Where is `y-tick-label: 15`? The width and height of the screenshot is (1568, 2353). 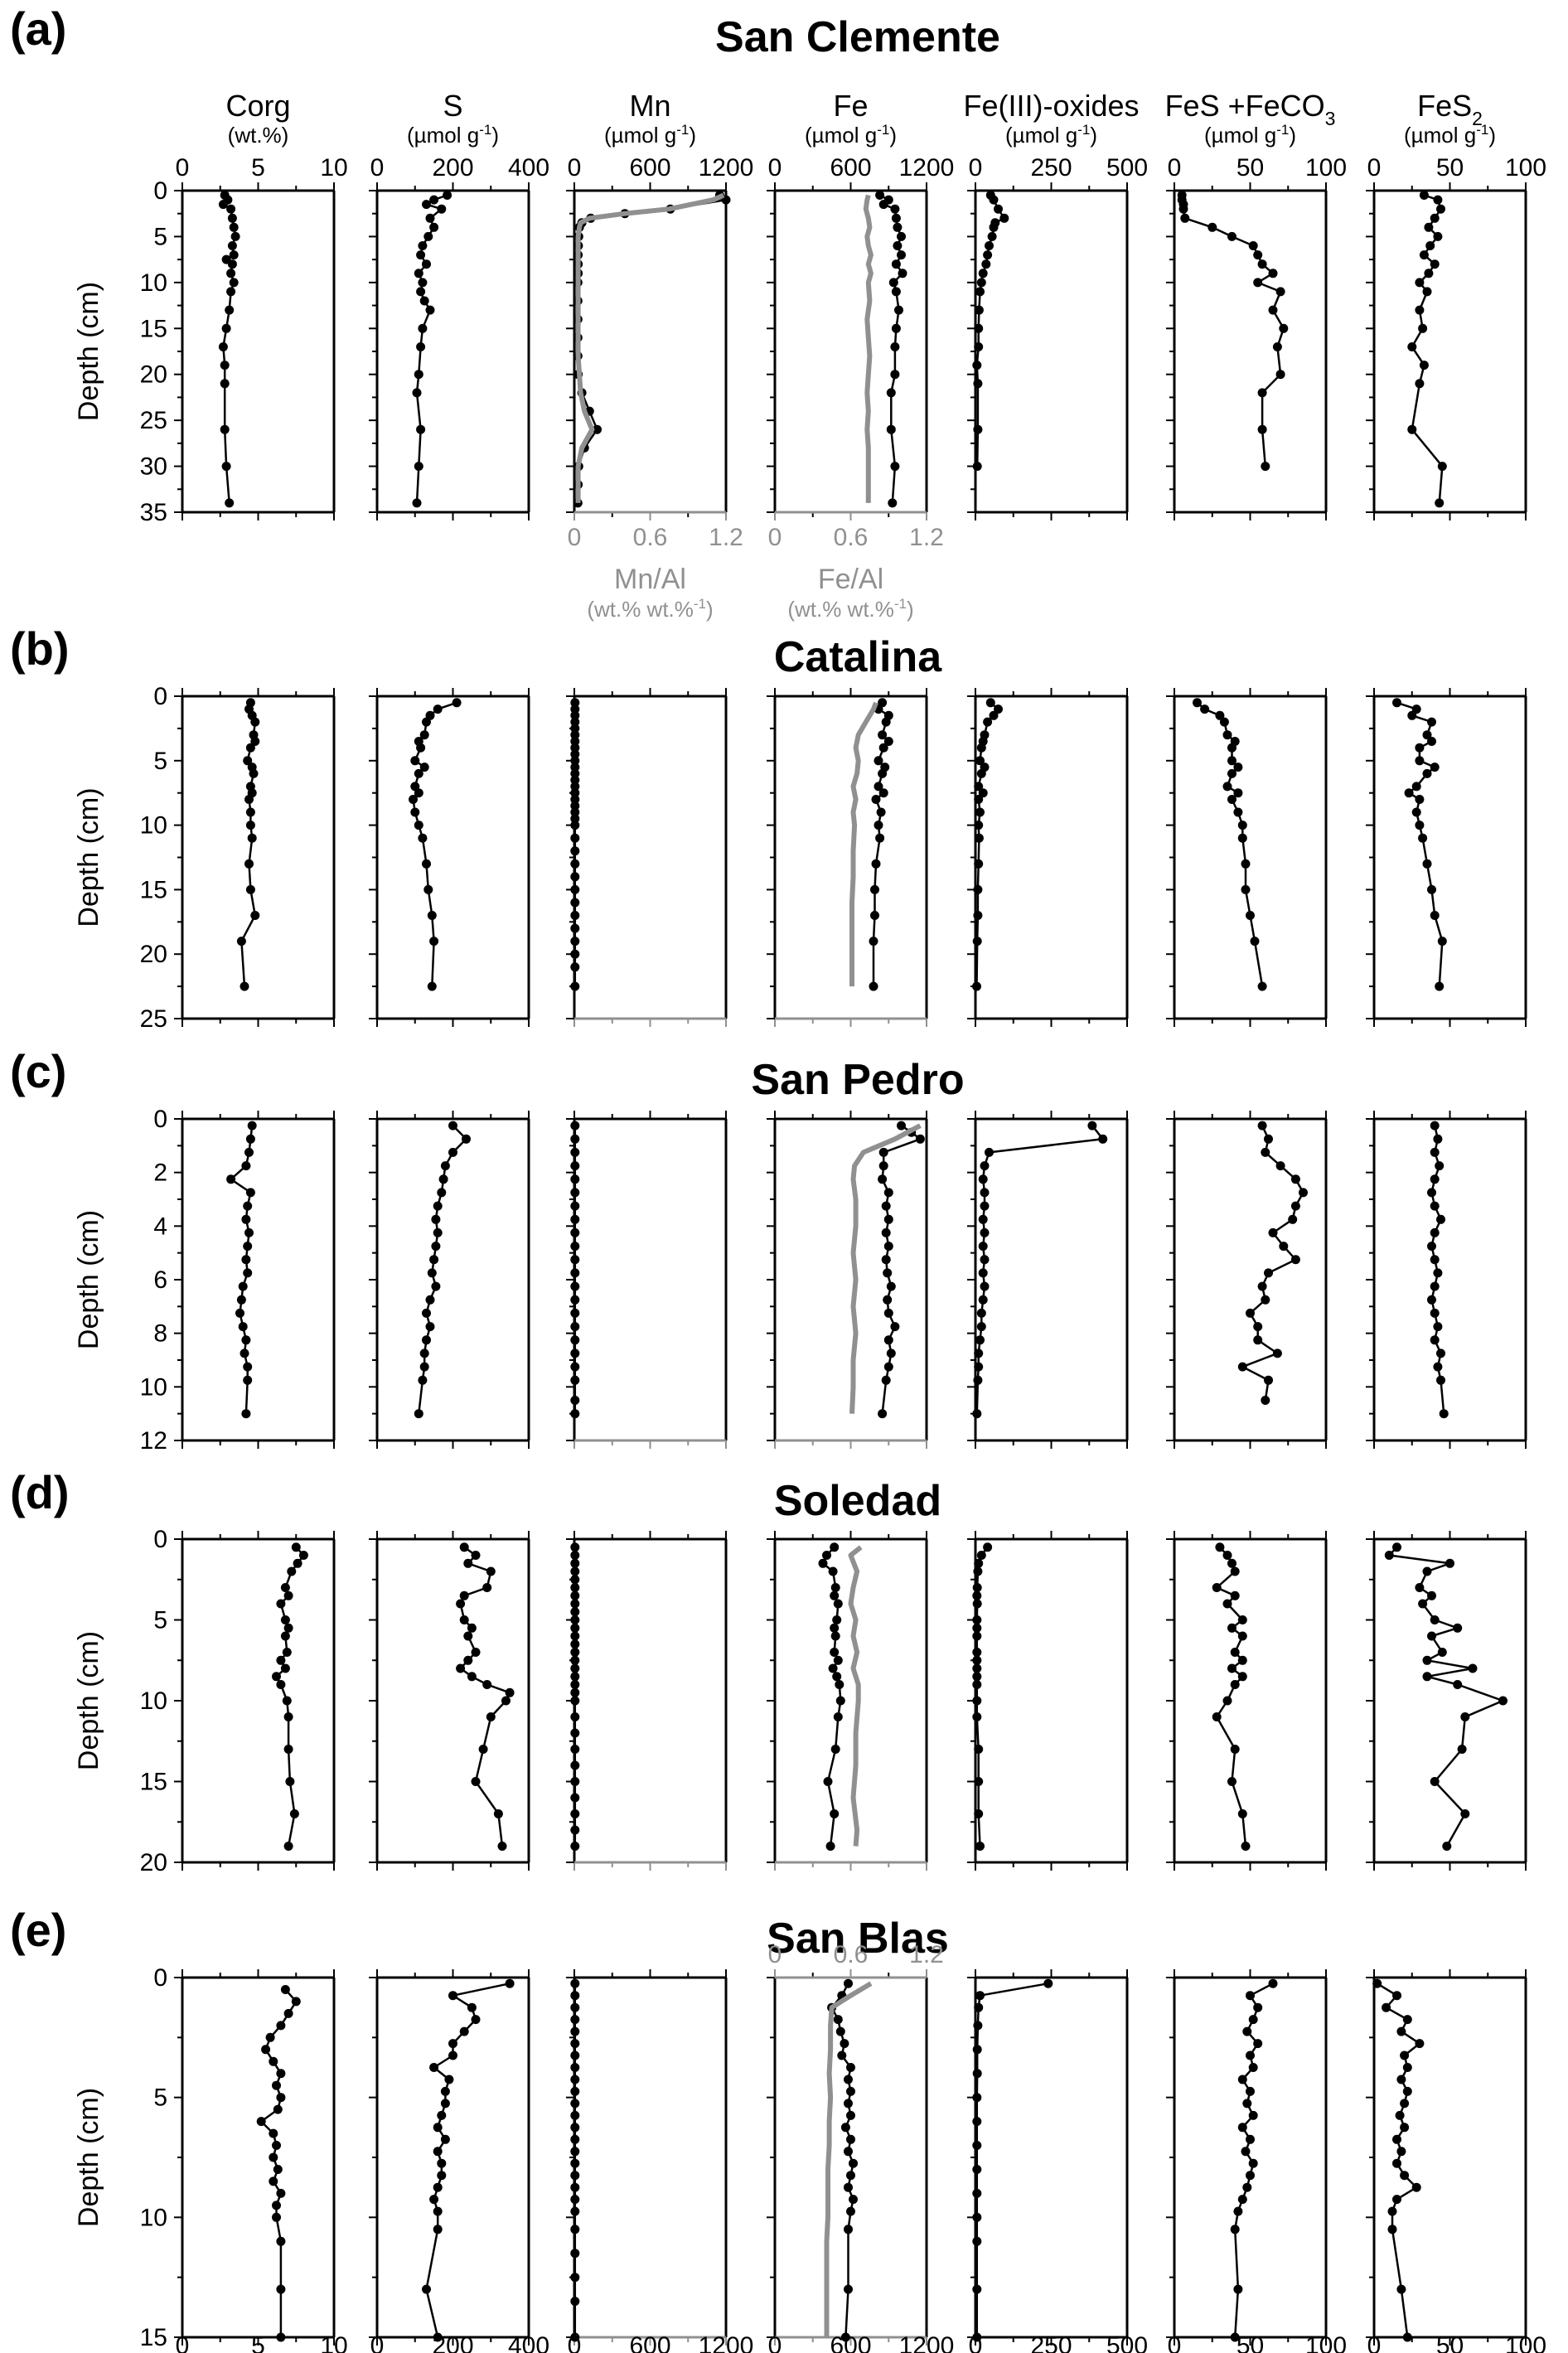
y-tick-label: 15 is located at coordinates (153, 2337).